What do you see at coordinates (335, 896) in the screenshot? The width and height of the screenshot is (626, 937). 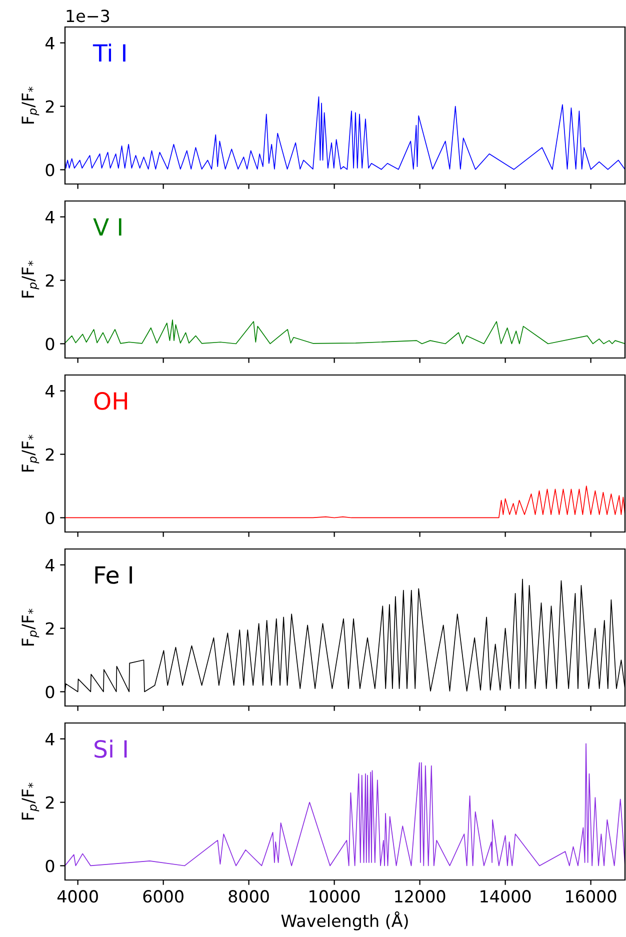 I see `x-tick-label: 10000` at bounding box center [335, 896].